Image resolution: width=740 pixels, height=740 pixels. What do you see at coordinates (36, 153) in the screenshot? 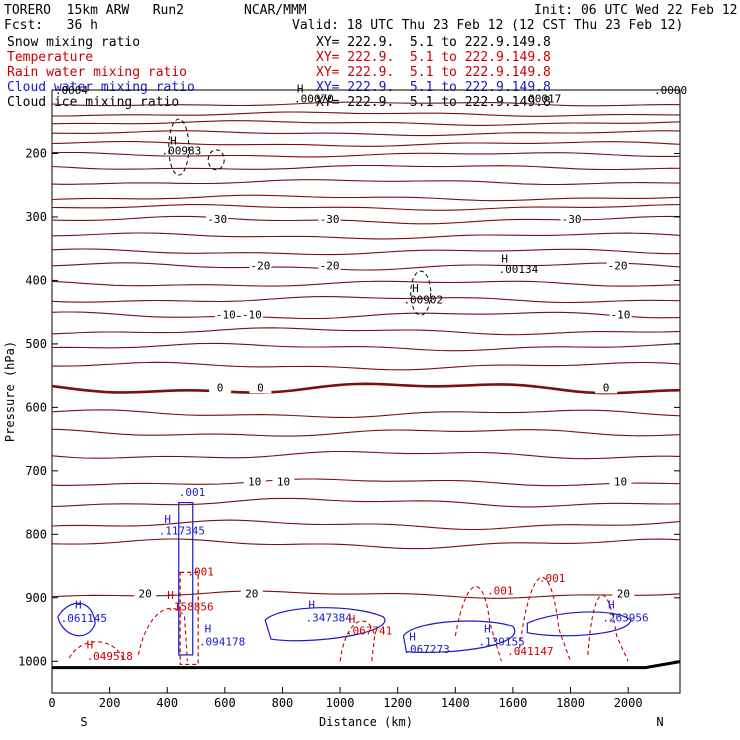
I see `y-tick-label: 200` at bounding box center [36, 153].